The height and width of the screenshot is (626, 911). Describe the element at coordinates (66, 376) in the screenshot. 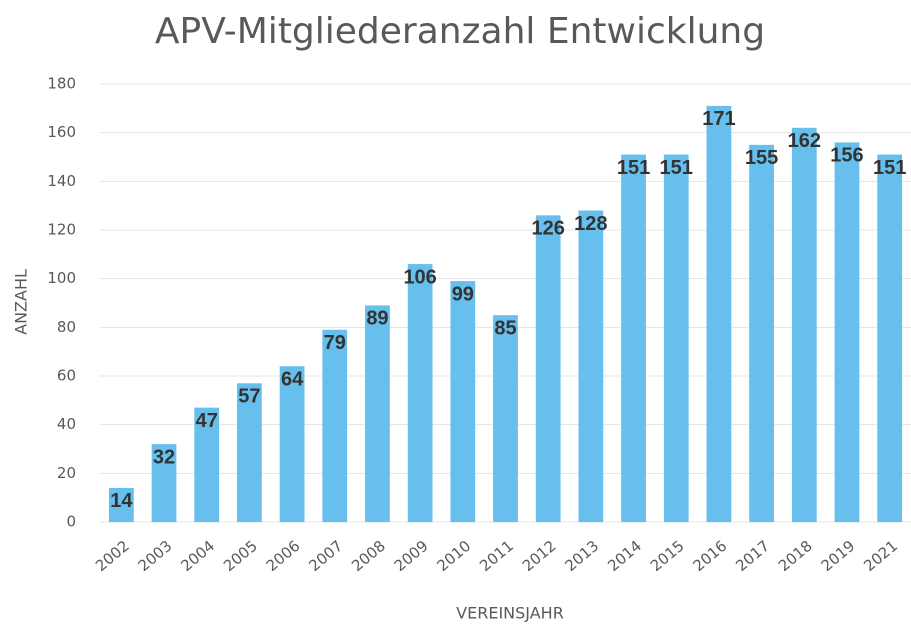

I see `y-tick-label: 60` at that location.